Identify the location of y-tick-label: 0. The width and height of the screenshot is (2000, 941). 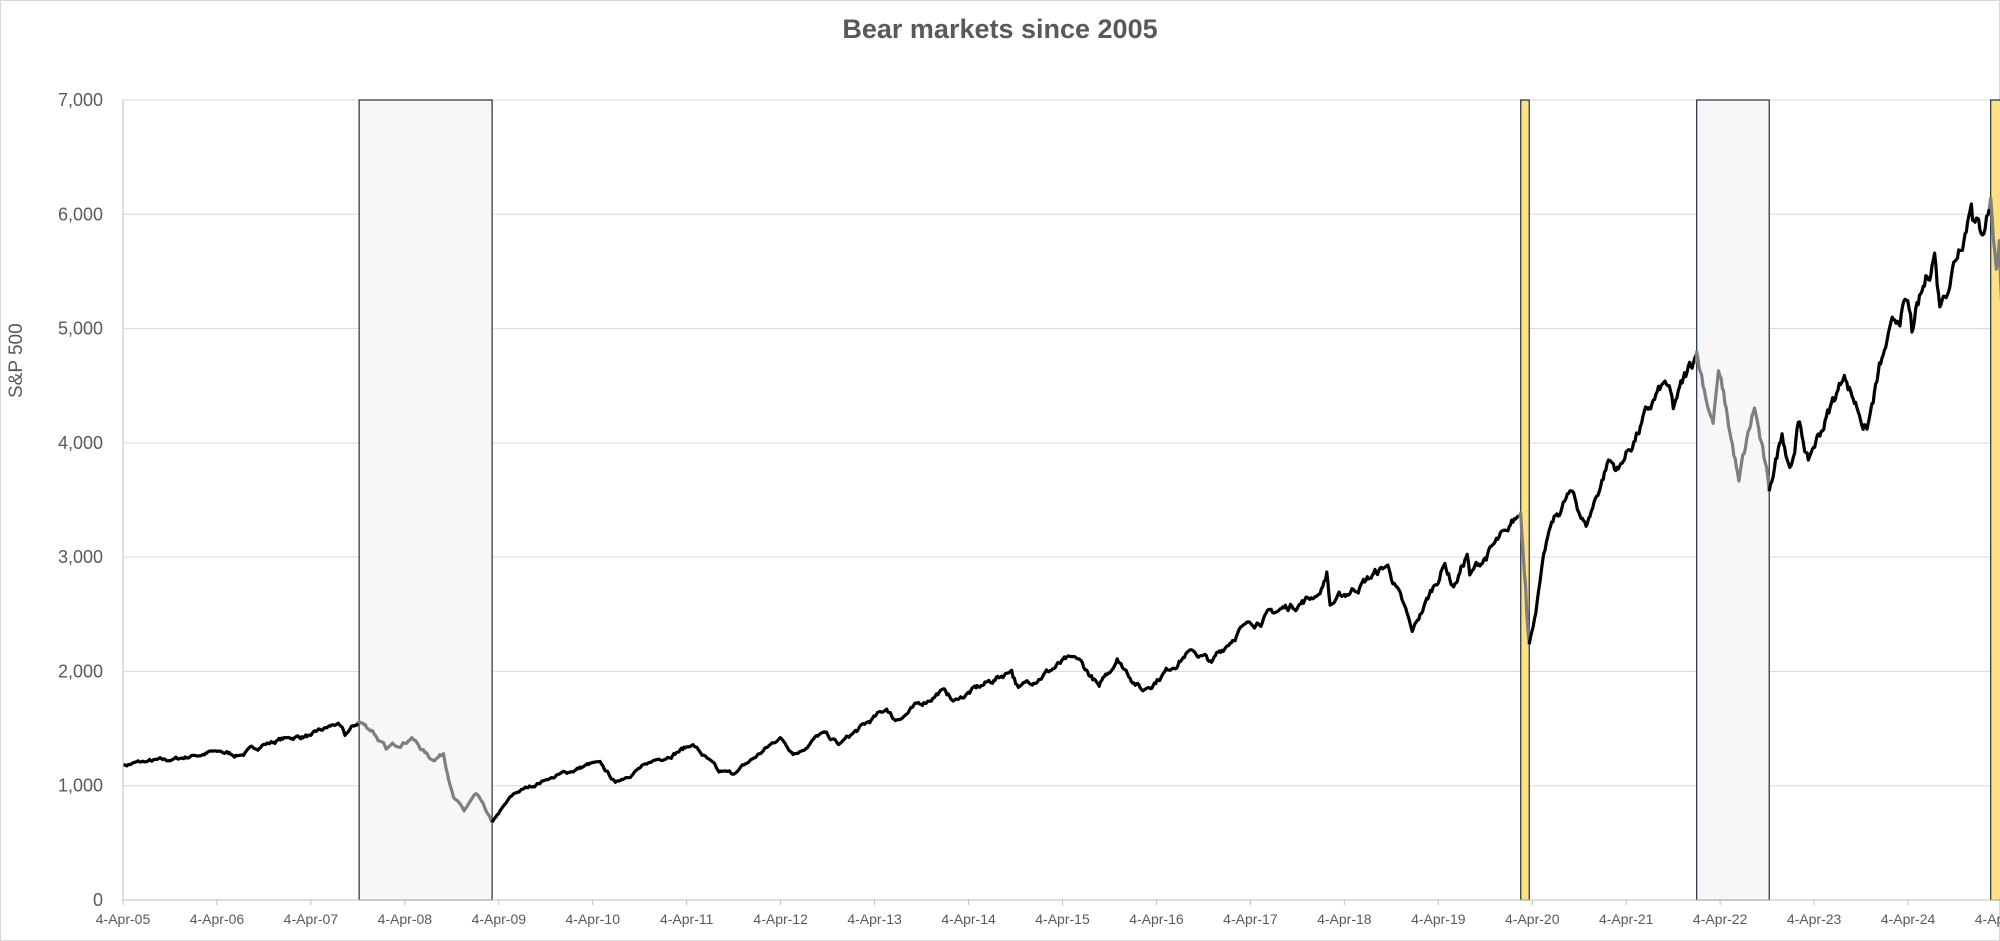
(98, 900).